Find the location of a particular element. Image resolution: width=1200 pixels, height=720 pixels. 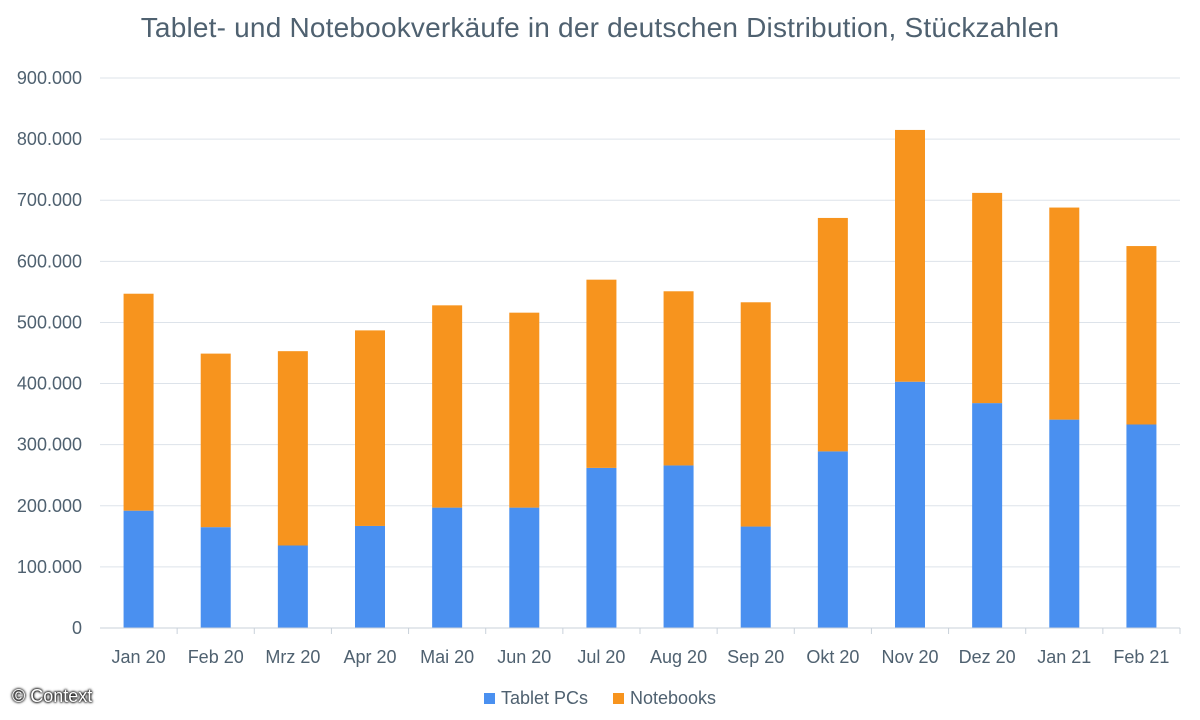

x-tick-label: Jul 20 is located at coordinates (601, 657).